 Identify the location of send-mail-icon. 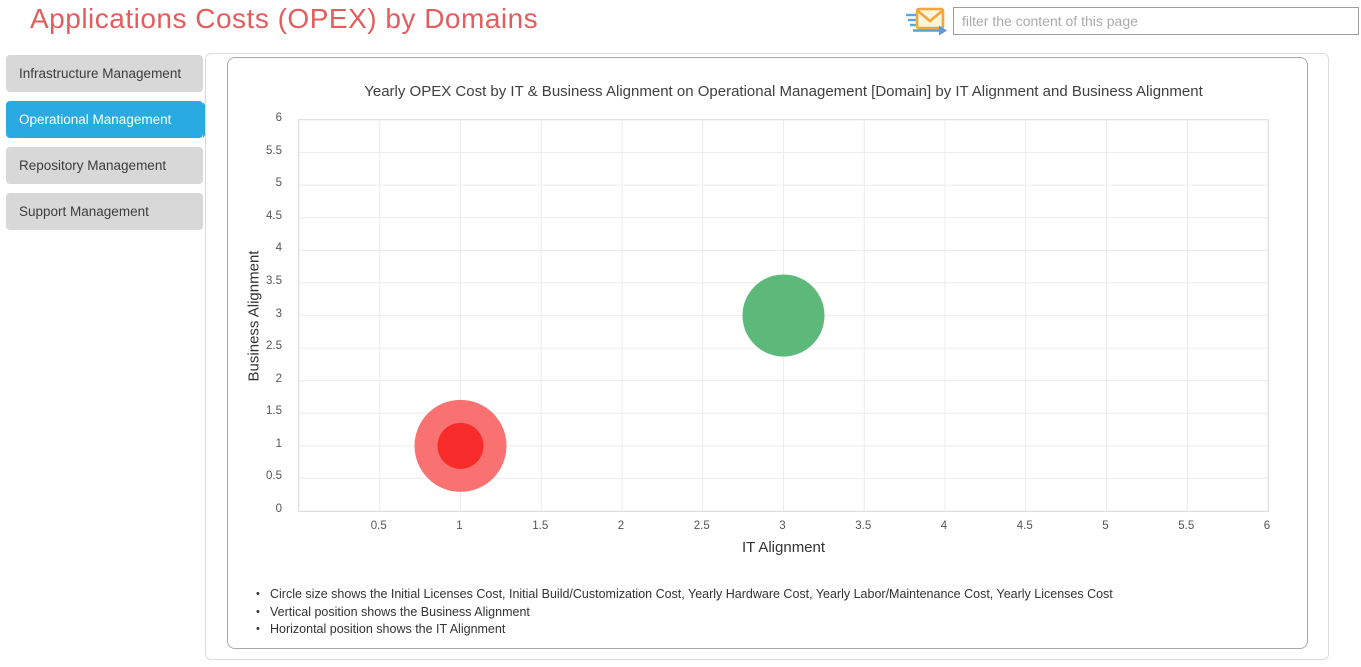
(927, 21).